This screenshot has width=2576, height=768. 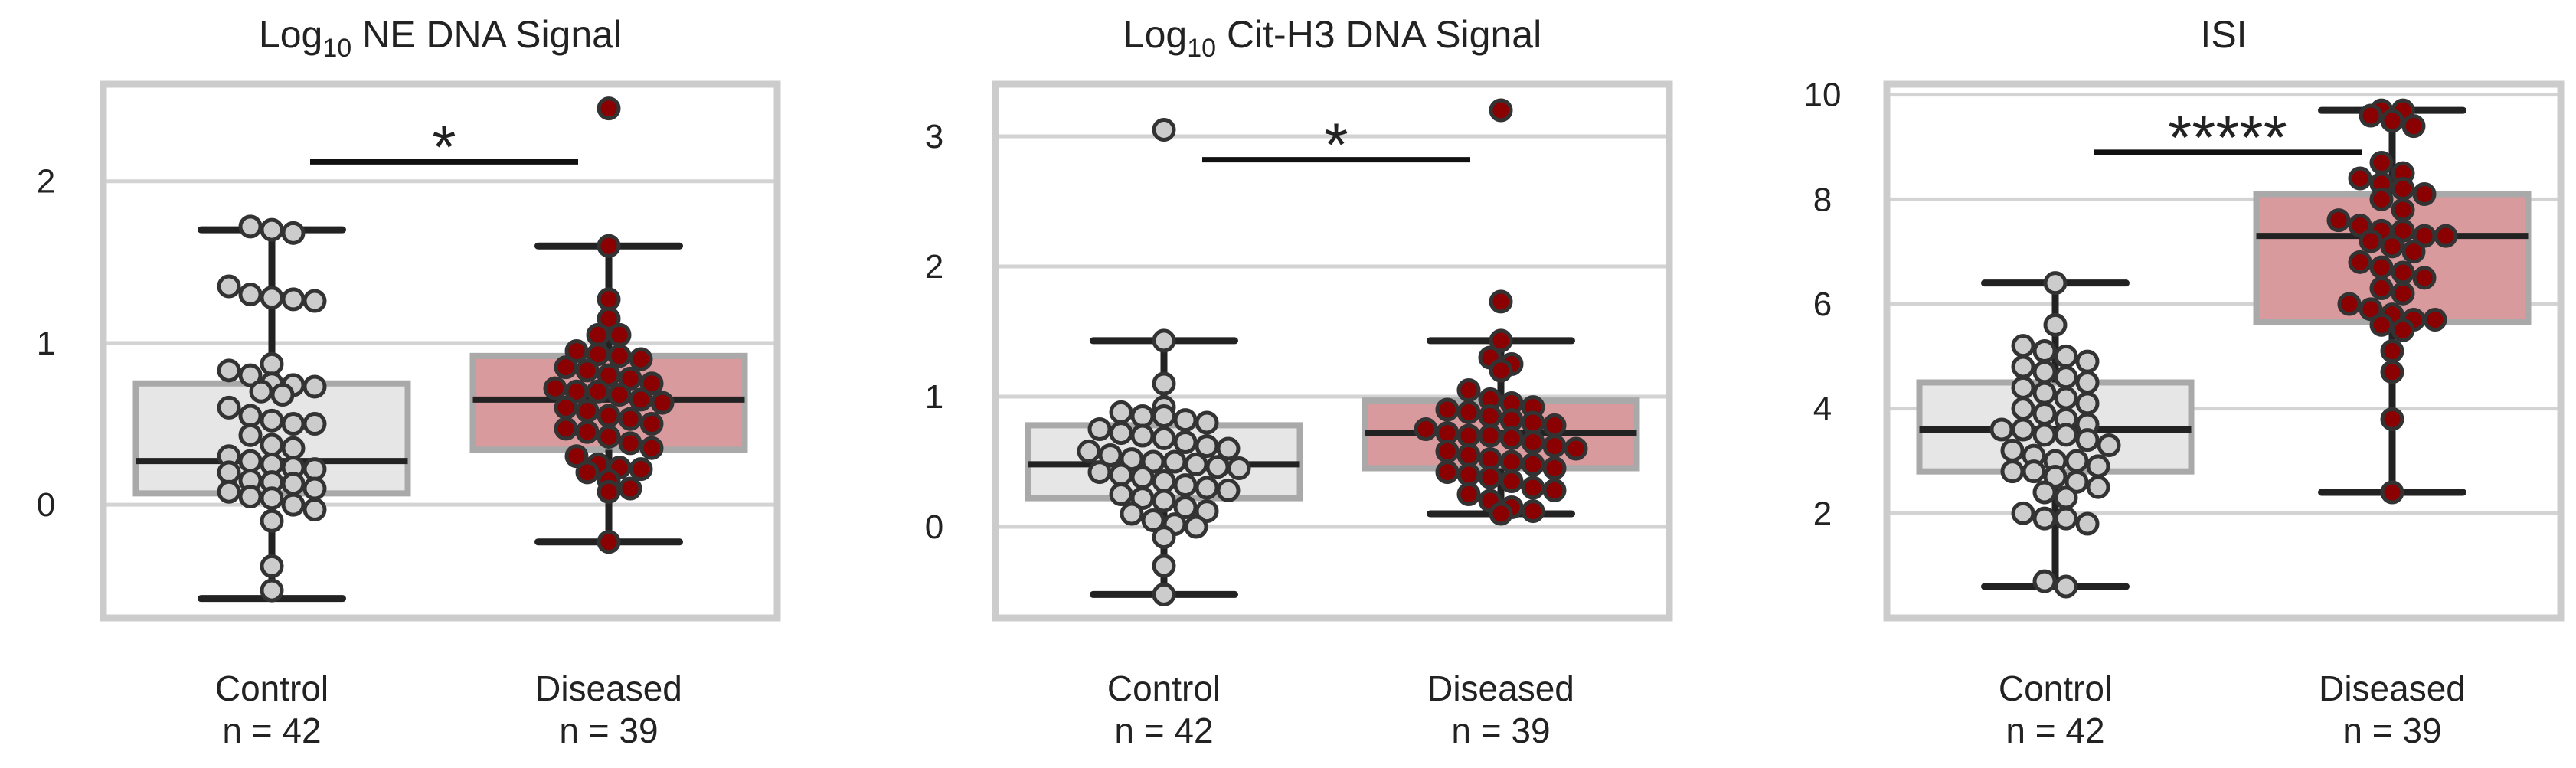 I want to click on y-tick-label: 1, so click(x=46, y=343).